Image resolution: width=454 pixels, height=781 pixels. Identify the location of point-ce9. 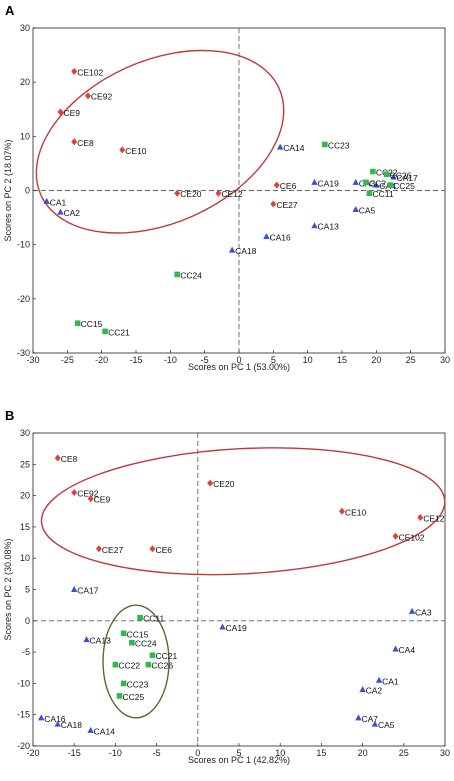
(60, 112).